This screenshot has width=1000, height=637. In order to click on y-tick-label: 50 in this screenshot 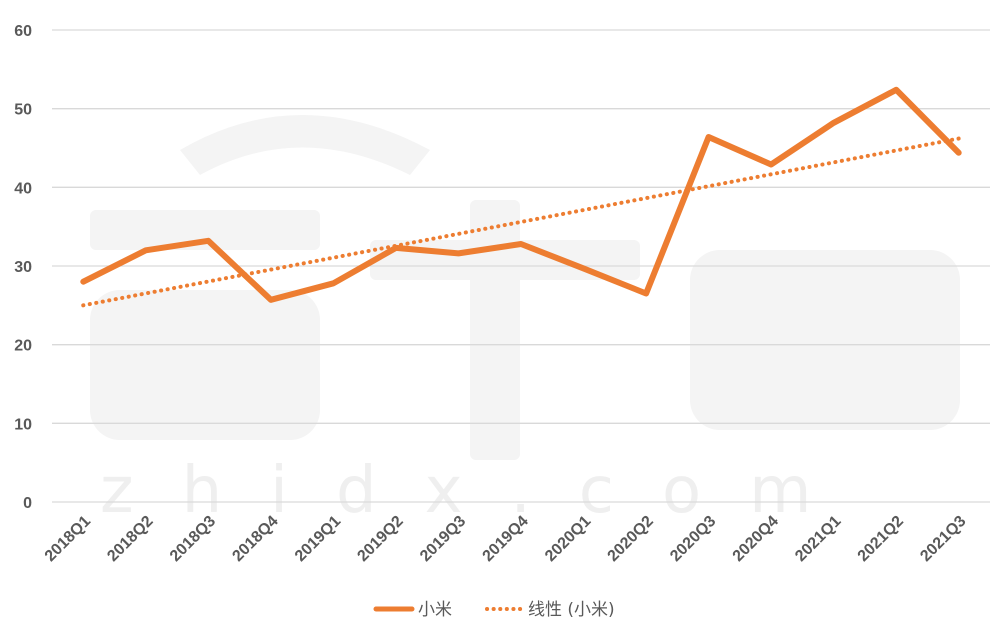, I will do `click(23, 110)`.